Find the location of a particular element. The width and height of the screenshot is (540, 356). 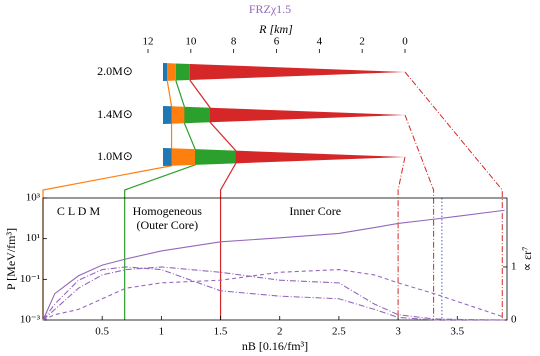

r-tick-label: 4 is located at coordinates (320, 42).